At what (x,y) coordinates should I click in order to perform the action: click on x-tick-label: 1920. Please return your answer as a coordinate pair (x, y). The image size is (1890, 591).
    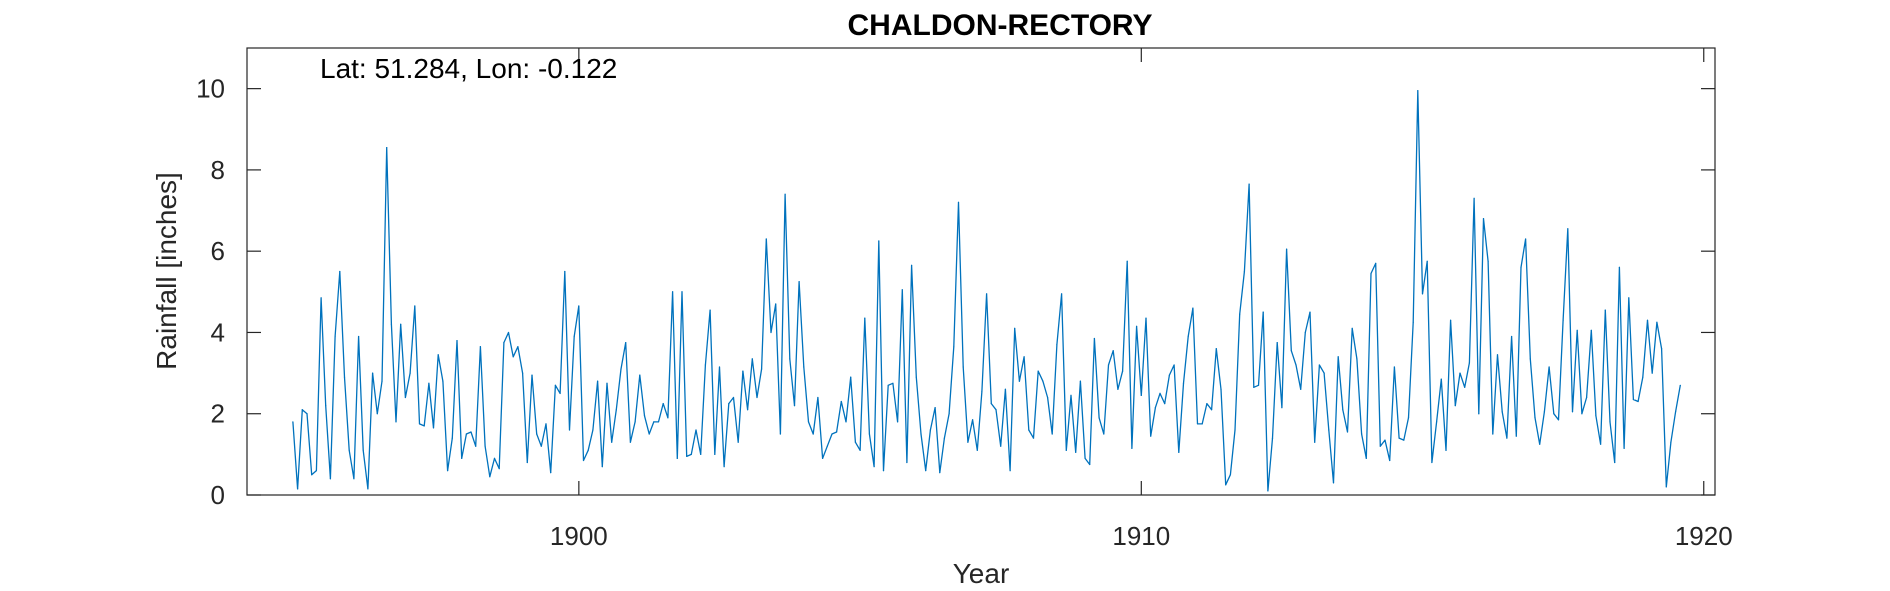
    Looking at the image, I should click on (1704, 536).